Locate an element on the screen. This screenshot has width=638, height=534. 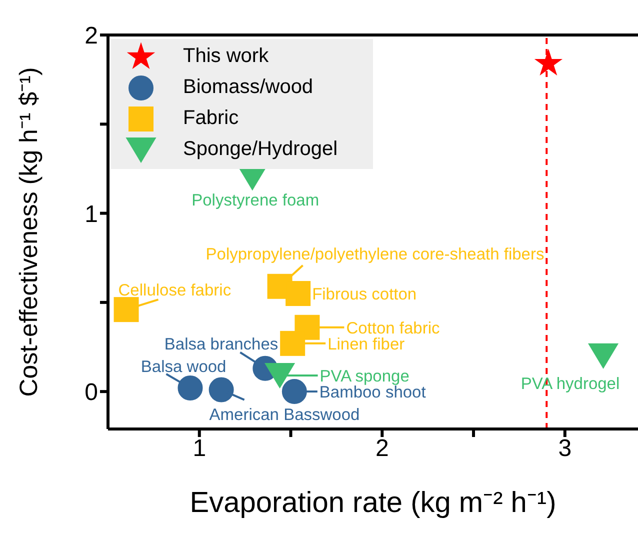
annotation: Linen fiber is located at coordinates (367, 344).